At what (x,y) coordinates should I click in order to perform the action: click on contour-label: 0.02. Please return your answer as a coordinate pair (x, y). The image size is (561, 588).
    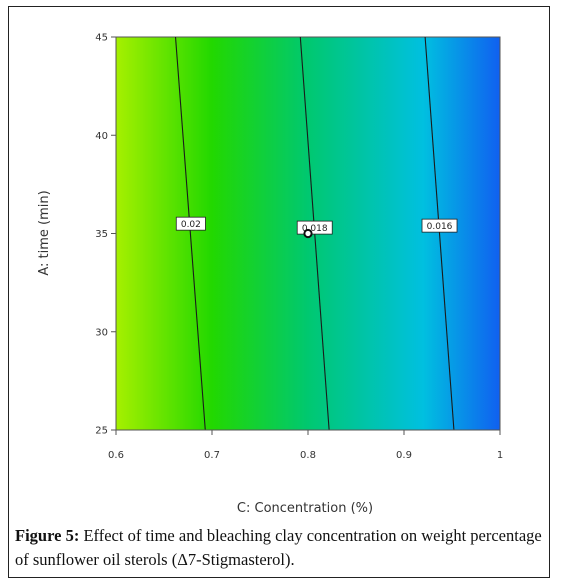
    Looking at the image, I should click on (191, 225).